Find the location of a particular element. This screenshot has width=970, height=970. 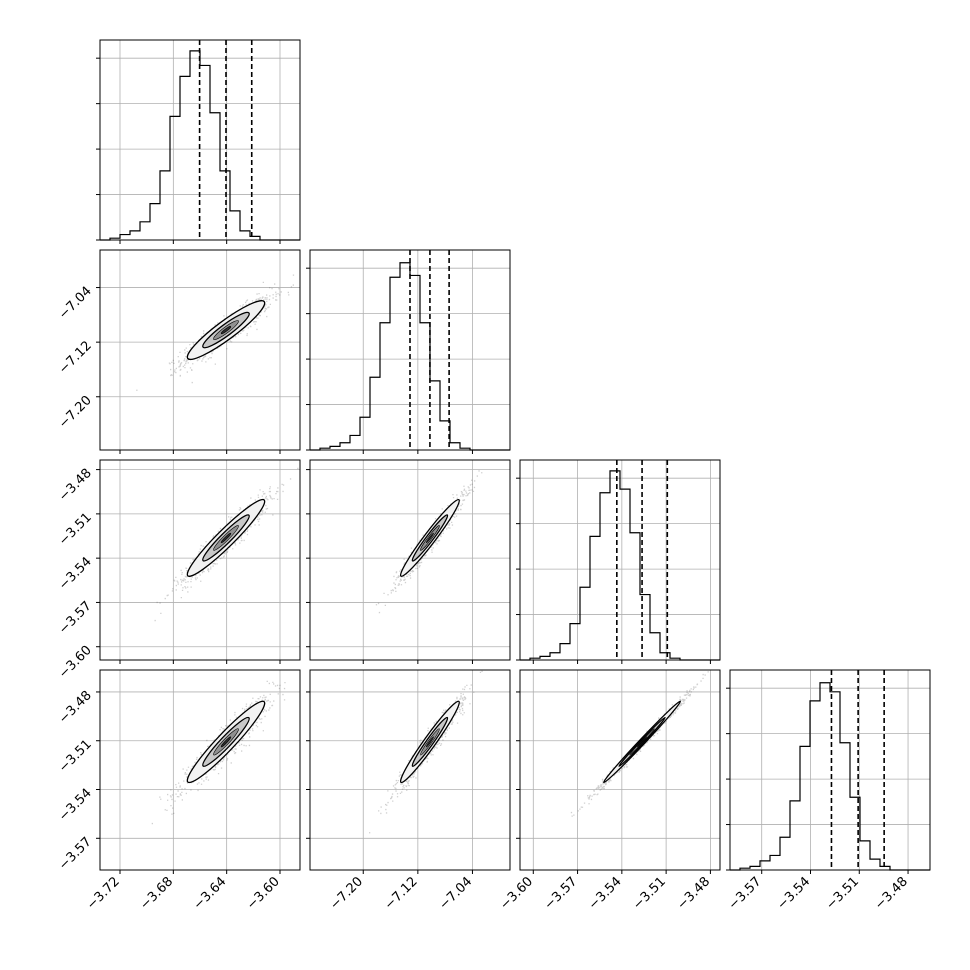

x-tick-label: −7.04 is located at coordinates (456, 893).